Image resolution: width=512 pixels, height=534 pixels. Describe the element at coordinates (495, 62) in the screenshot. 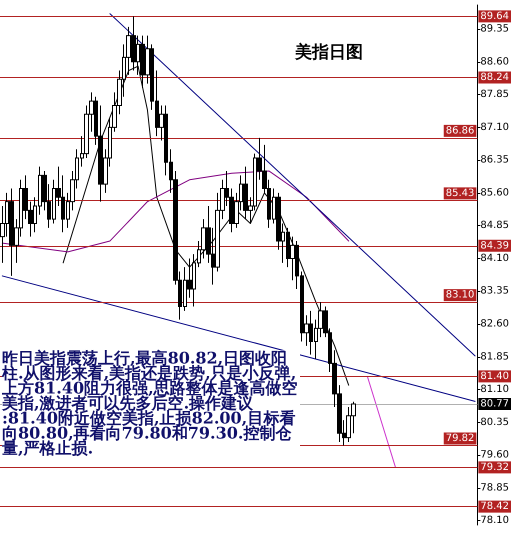

I see `y-tick-label: 88.60` at that location.